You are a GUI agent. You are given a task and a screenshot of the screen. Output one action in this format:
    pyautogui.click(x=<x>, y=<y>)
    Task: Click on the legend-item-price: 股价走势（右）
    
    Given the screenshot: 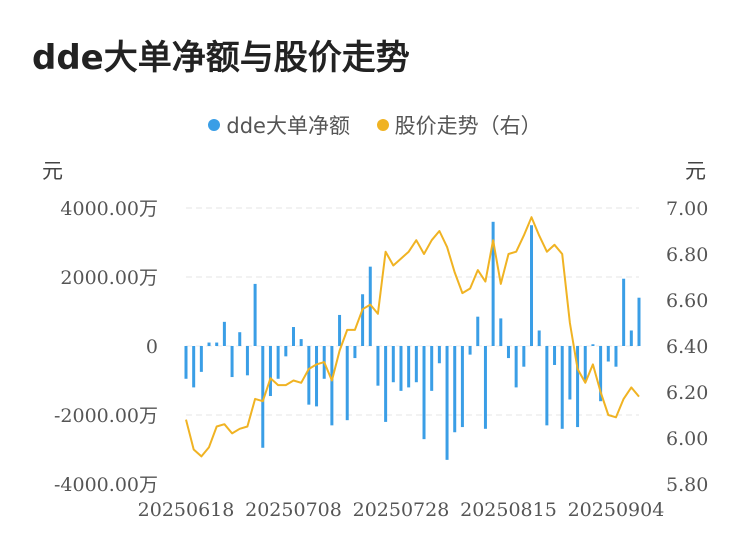 What is the action you would take?
    pyautogui.click(x=459, y=125)
    